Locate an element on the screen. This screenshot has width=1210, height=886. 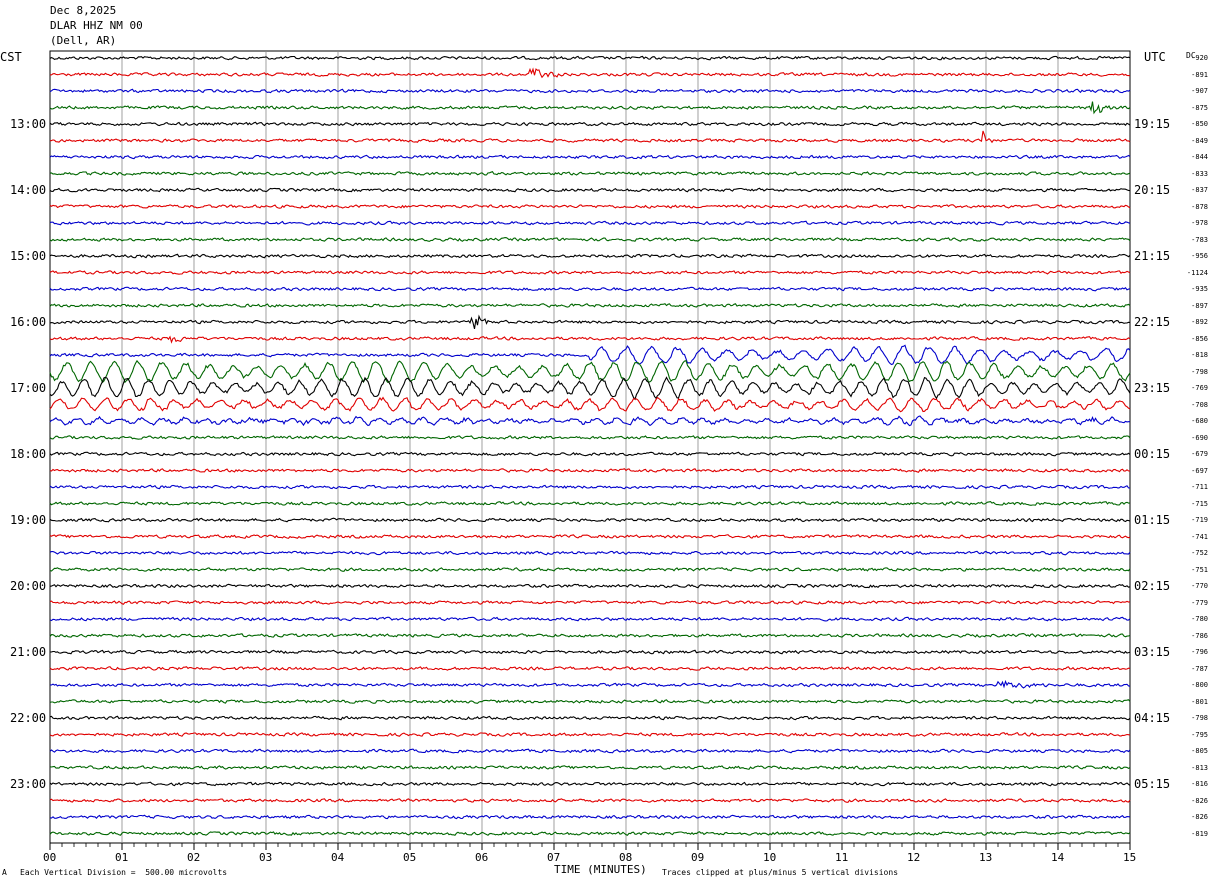
dc-offset-label: -897 is located at coordinates (1199, 305).